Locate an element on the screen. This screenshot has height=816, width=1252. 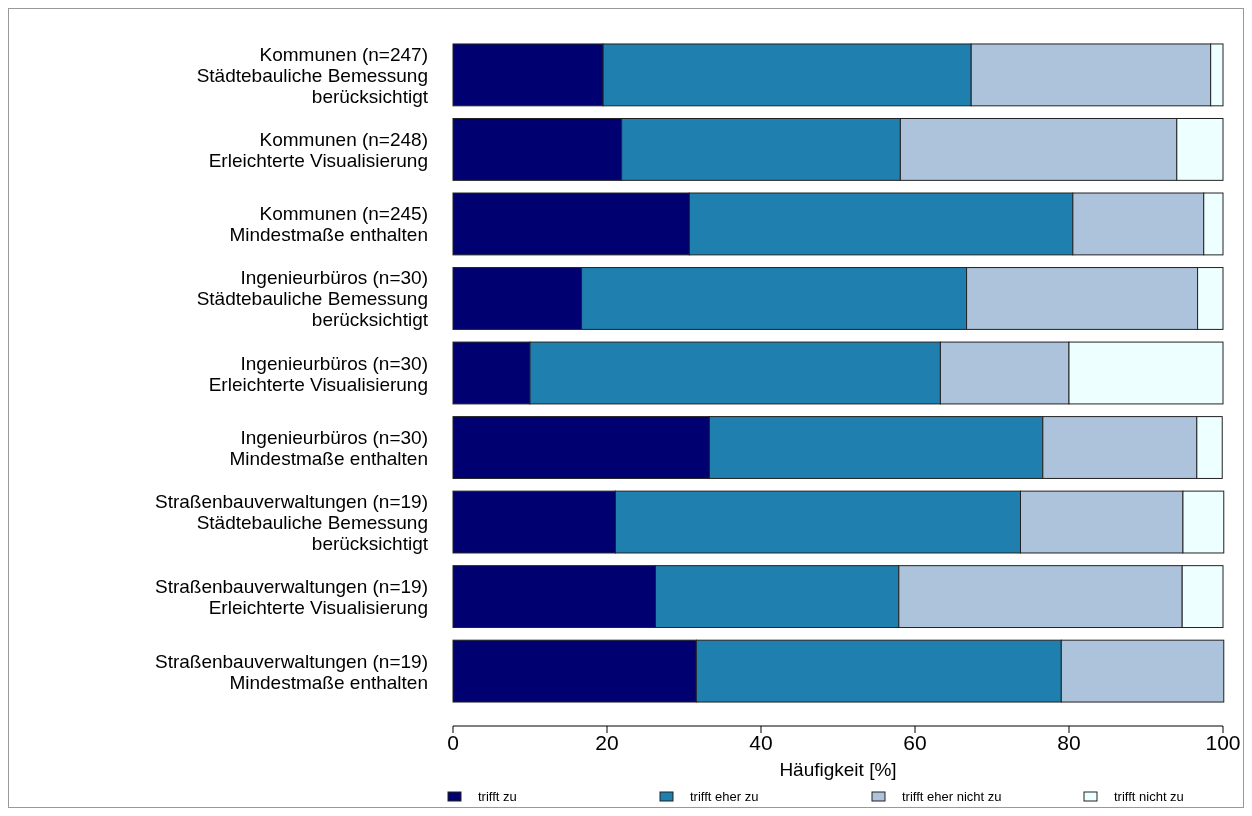
legend-label: trifft eher zu is located at coordinates (724, 796).